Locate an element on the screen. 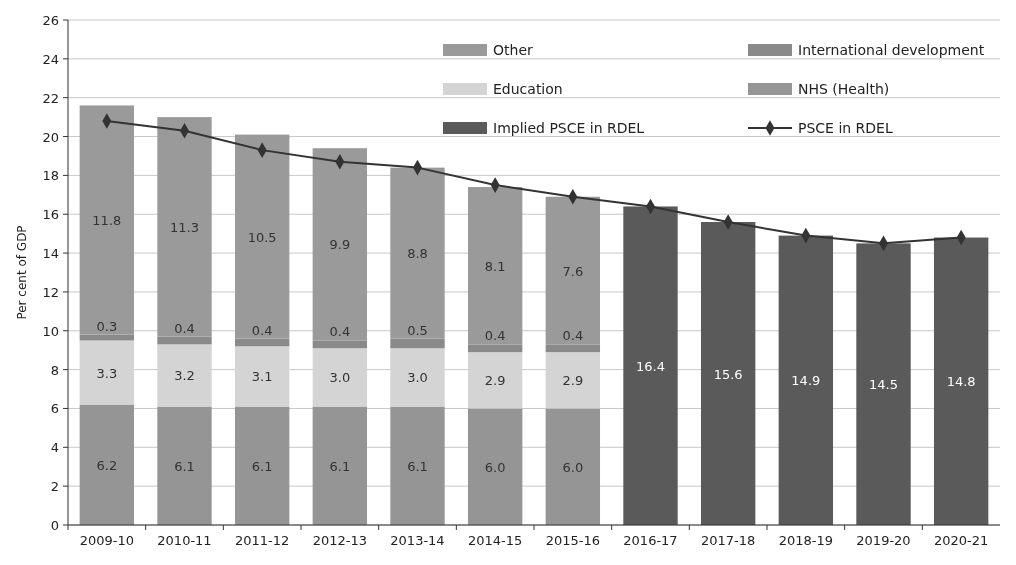 The image size is (1016, 565). x-tick-label: 2014-15 is located at coordinates (495, 540).